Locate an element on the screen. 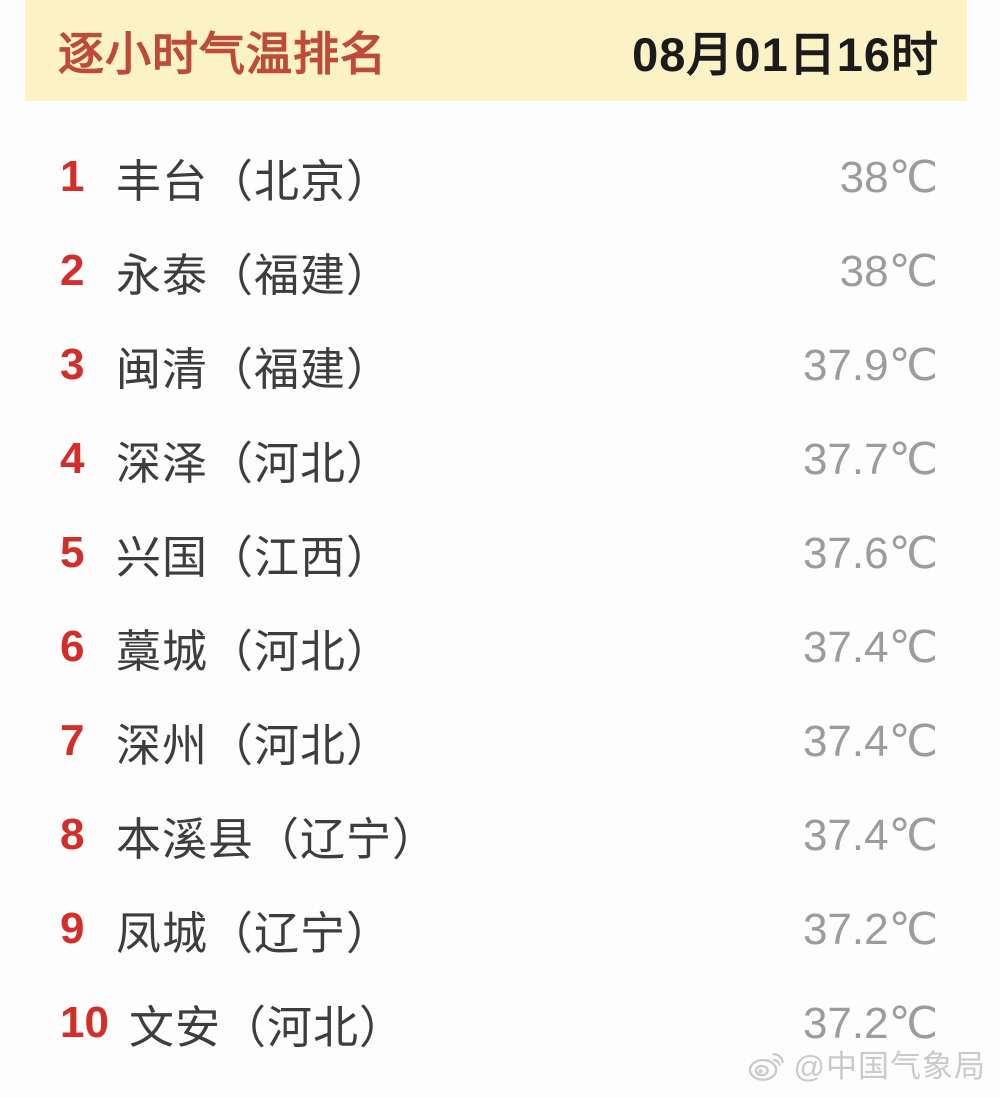 Image resolution: width=1000 pixels, height=1098 pixels. ranking-row: 9 凤城（辽宁） 37.2℃ is located at coordinates (500, 929).